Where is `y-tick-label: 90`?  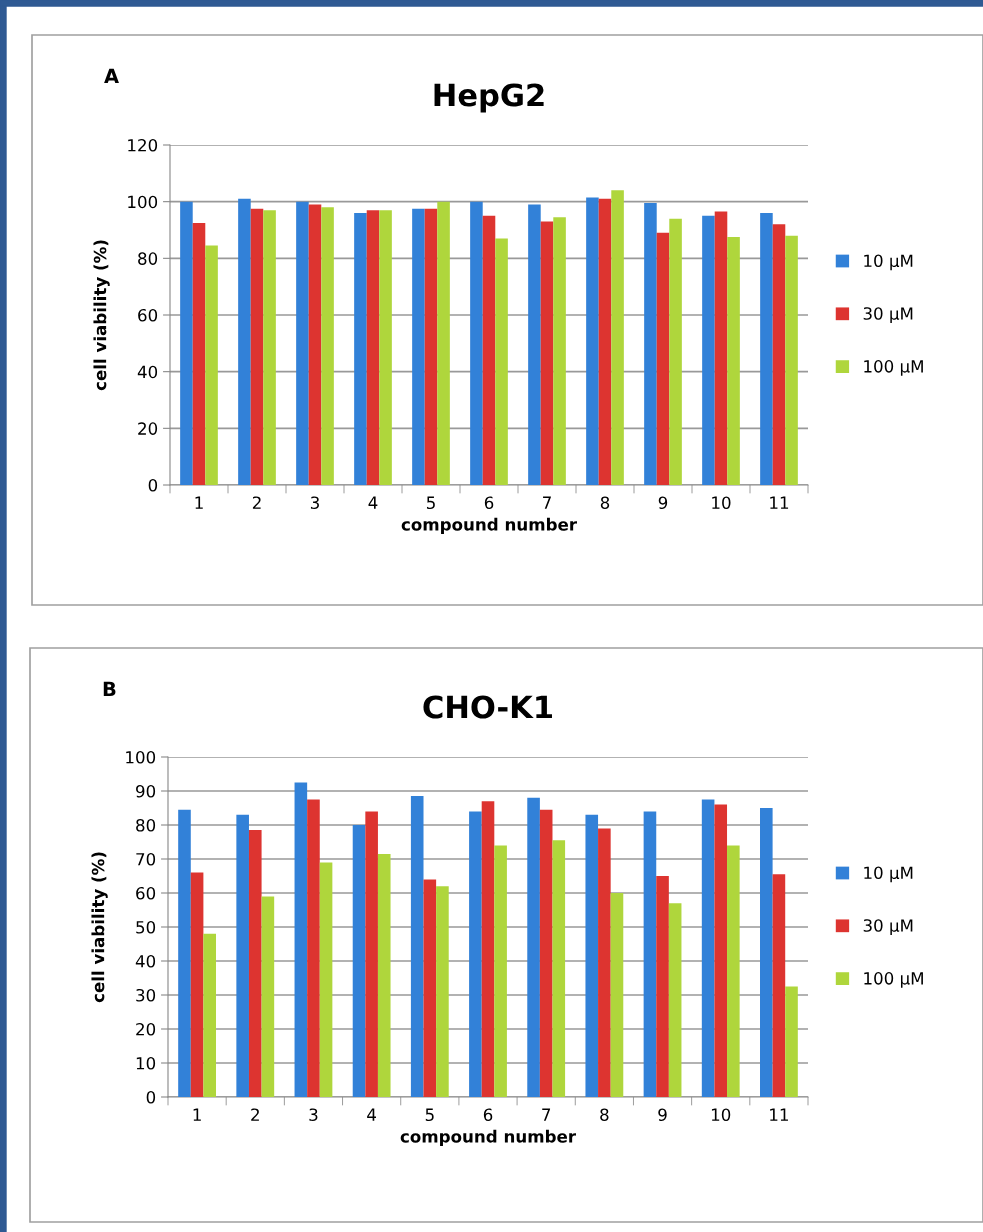
y-tick-label: 90 is located at coordinates (146, 791).